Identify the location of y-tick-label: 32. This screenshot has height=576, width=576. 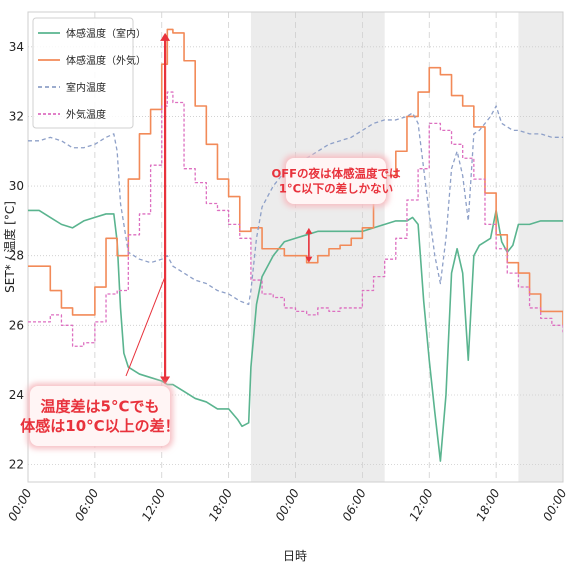
(16, 116).